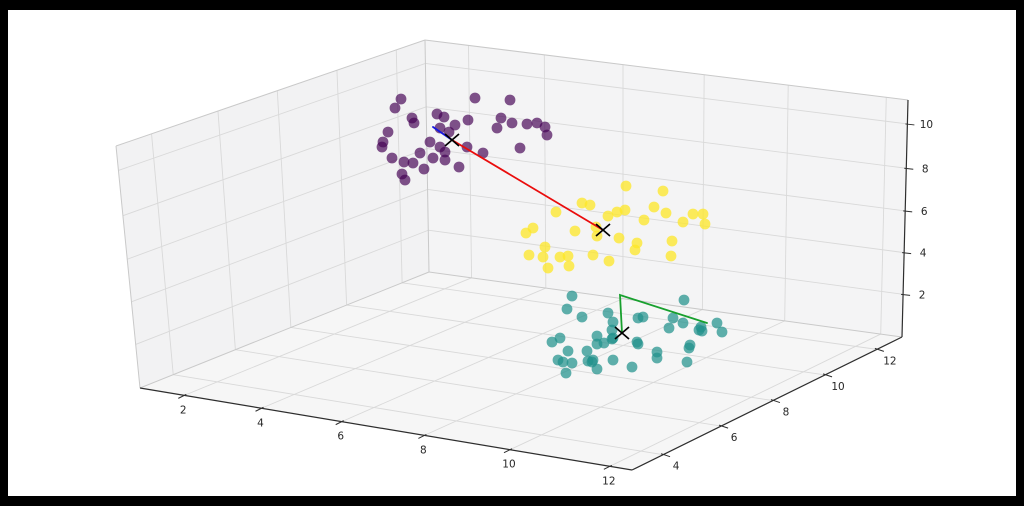 This screenshot has width=1024, height=506. Describe the element at coordinates (622, 333) in the screenshot. I see `cluster-teal-centroid-x-marker` at that location.